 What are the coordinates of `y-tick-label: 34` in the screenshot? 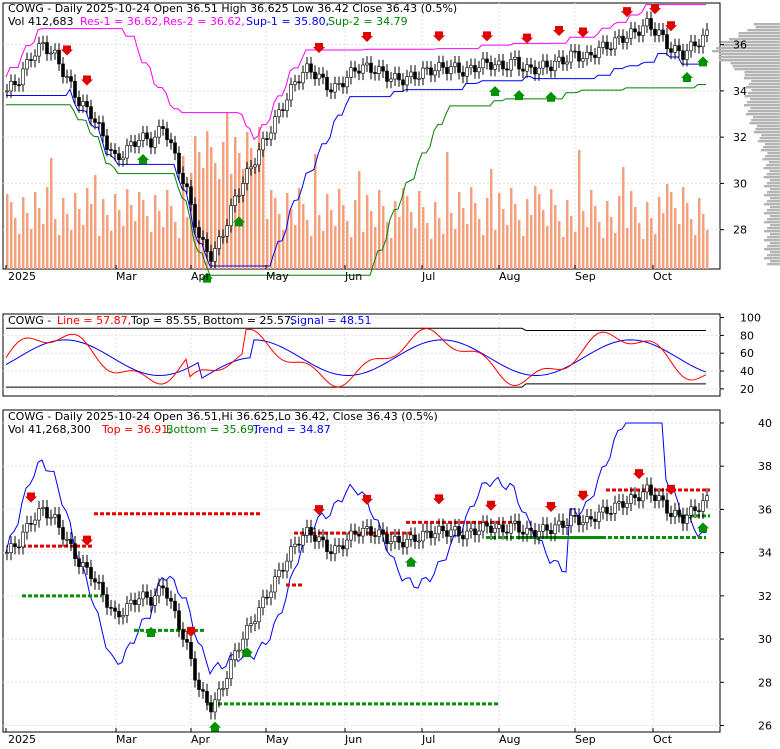 It's located at (740, 91).